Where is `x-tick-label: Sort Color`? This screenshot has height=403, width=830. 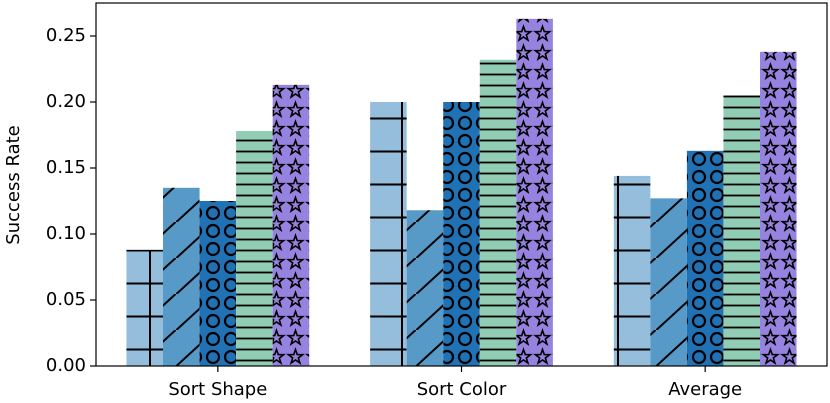
x-tick-label: Sort Color is located at coordinates (462, 389).